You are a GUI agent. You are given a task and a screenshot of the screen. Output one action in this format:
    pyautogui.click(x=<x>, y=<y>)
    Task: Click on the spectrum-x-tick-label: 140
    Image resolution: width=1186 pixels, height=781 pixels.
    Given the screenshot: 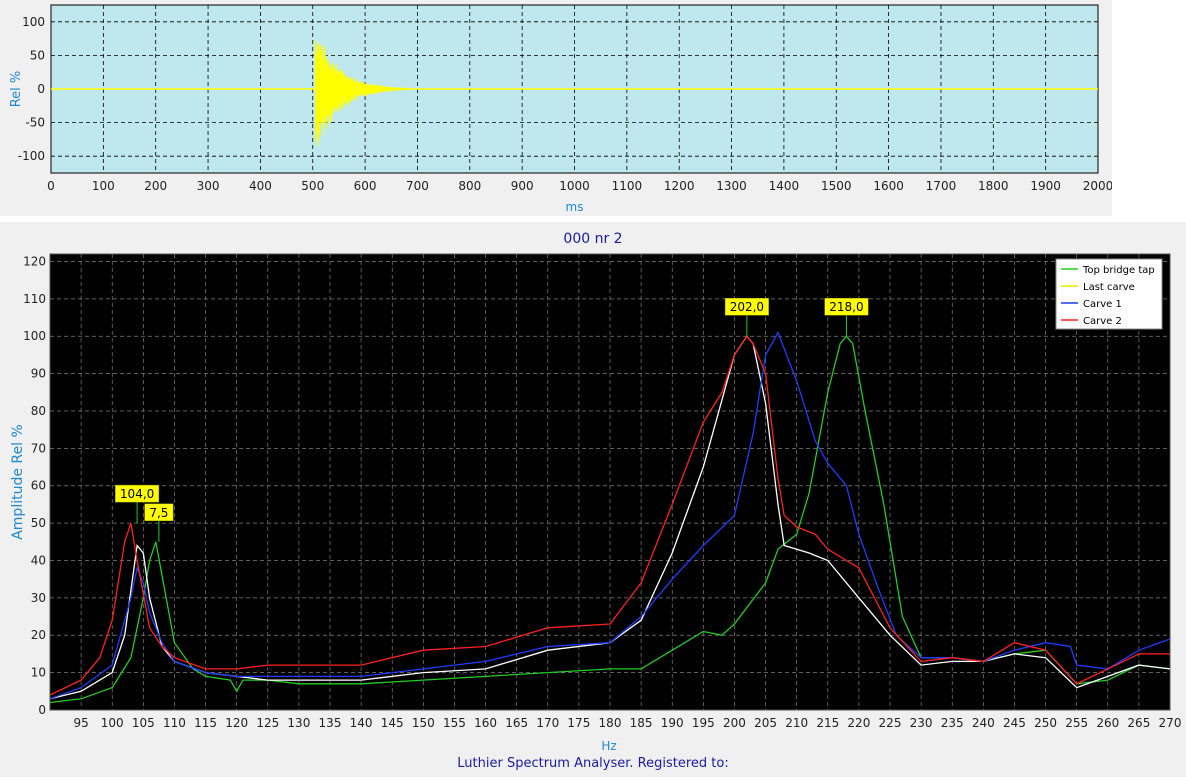 What is the action you would take?
    pyautogui.click(x=361, y=723)
    